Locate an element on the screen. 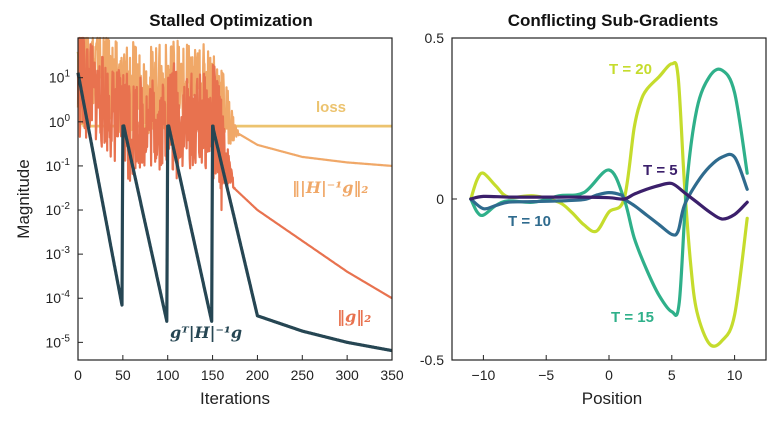 Image resolution: width=774 pixels, height=425 pixels. left-x-axis-label: Iterations is located at coordinates (235, 398).